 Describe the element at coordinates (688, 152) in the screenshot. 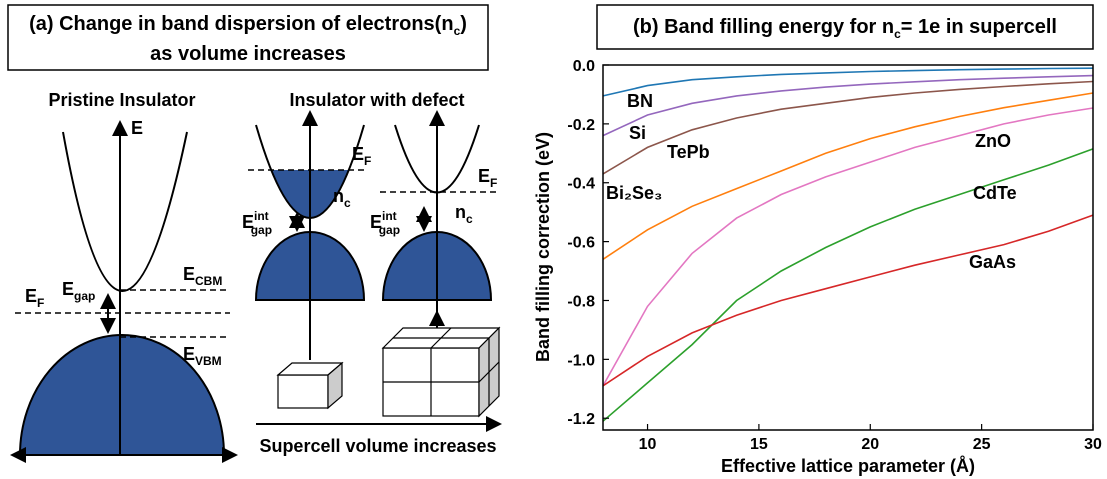

I see `series-label: TePb` at that location.